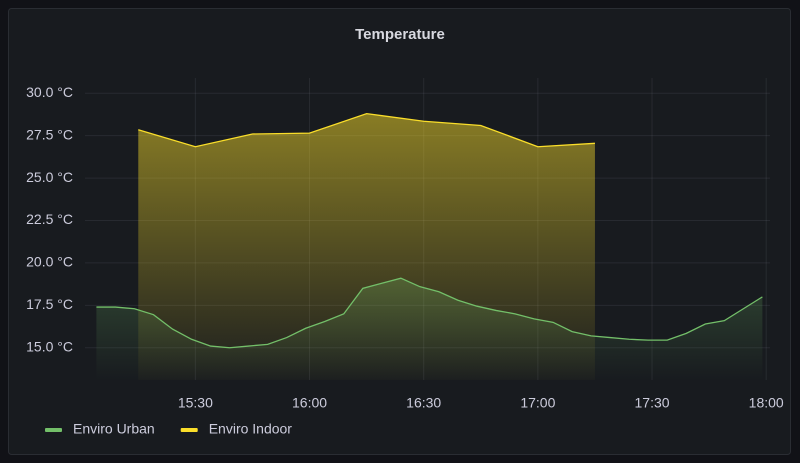 The height and width of the screenshot is (463, 800). What do you see at coordinates (49, 304) in the screenshot?
I see `y-tick-label: 17.5 °C` at bounding box center [49, 304].